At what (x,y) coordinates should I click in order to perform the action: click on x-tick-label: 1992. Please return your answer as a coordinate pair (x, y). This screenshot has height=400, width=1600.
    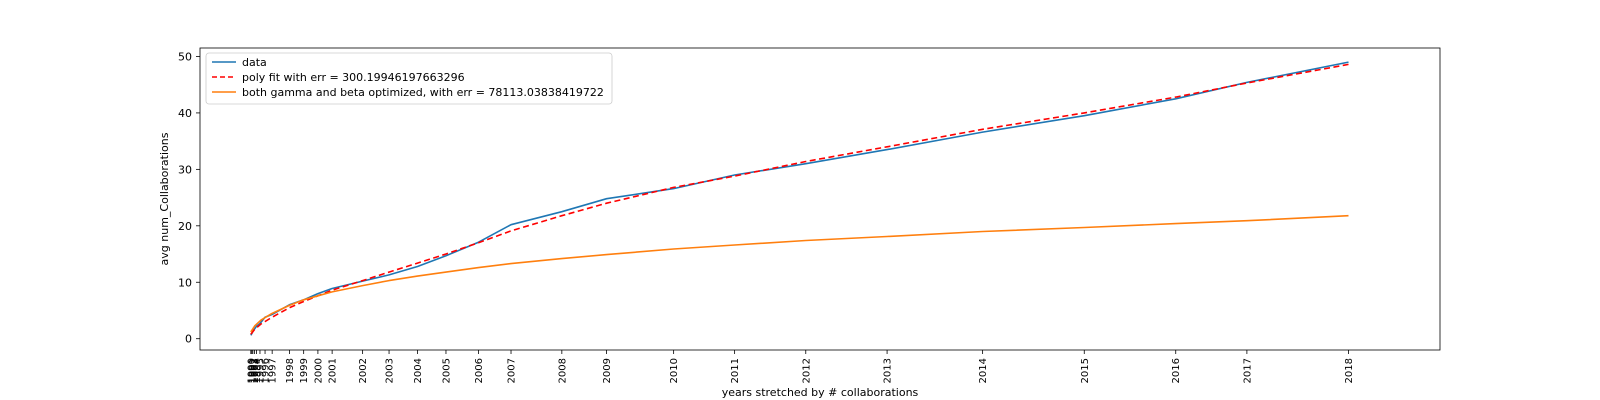
    Looking at the image, I should click on (253, 370).